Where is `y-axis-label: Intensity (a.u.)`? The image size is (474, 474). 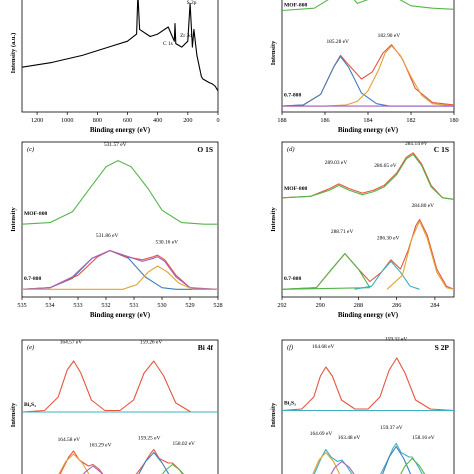
y-axis-label: Intensity (a.u.) is located at coordinates (13, 53).